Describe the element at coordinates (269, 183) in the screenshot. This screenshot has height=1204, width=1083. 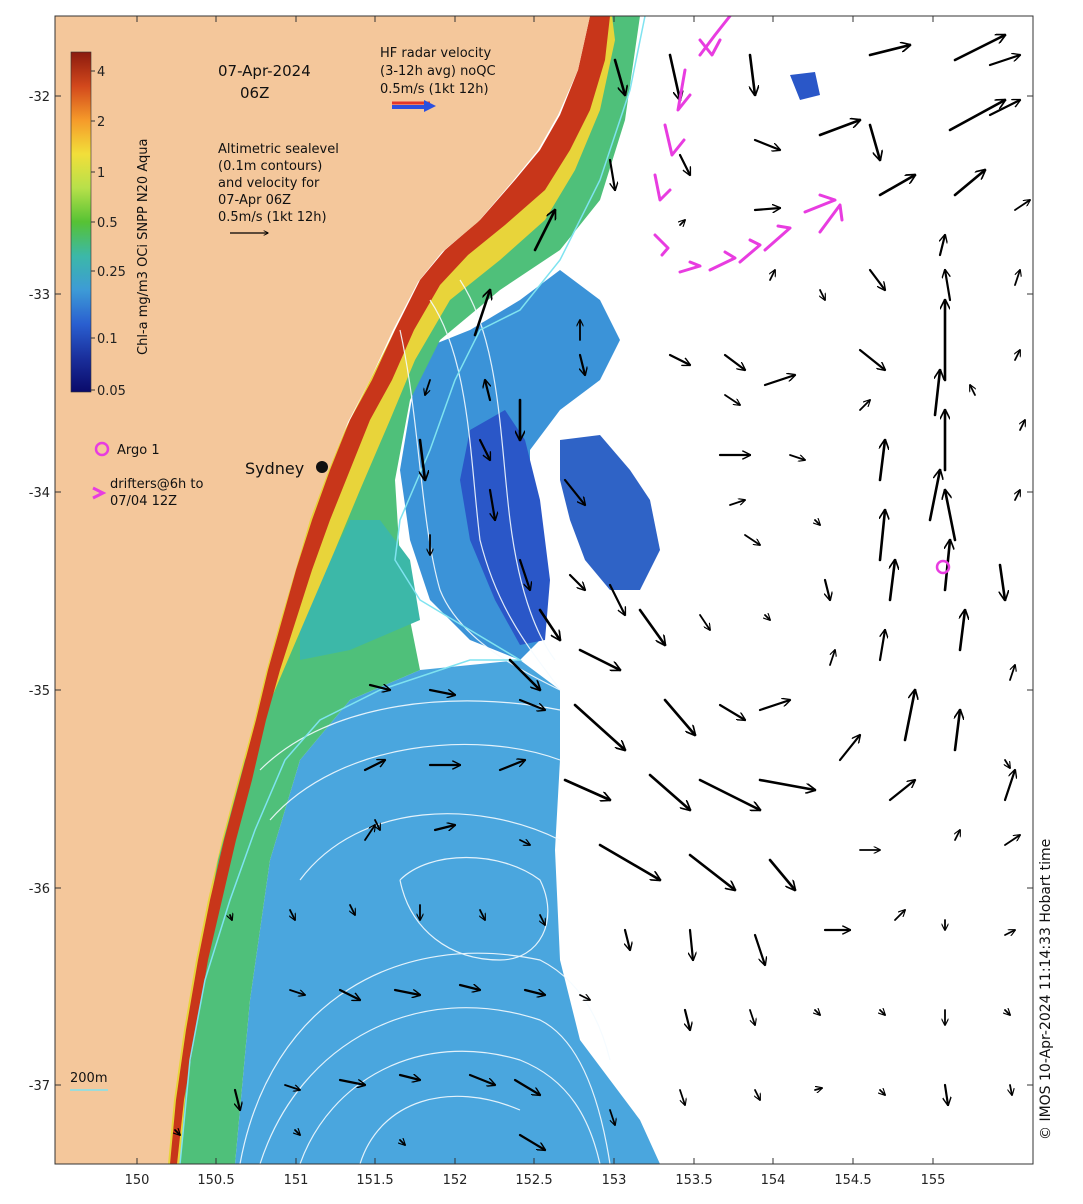
I see `altimetry-line3: and velocity for` at that location.